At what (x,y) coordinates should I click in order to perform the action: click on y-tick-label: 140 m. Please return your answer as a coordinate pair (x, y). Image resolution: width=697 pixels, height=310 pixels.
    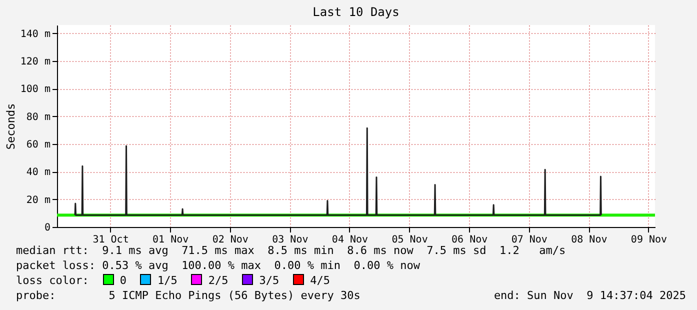
    Looking at the image, I should click on (35, 34).